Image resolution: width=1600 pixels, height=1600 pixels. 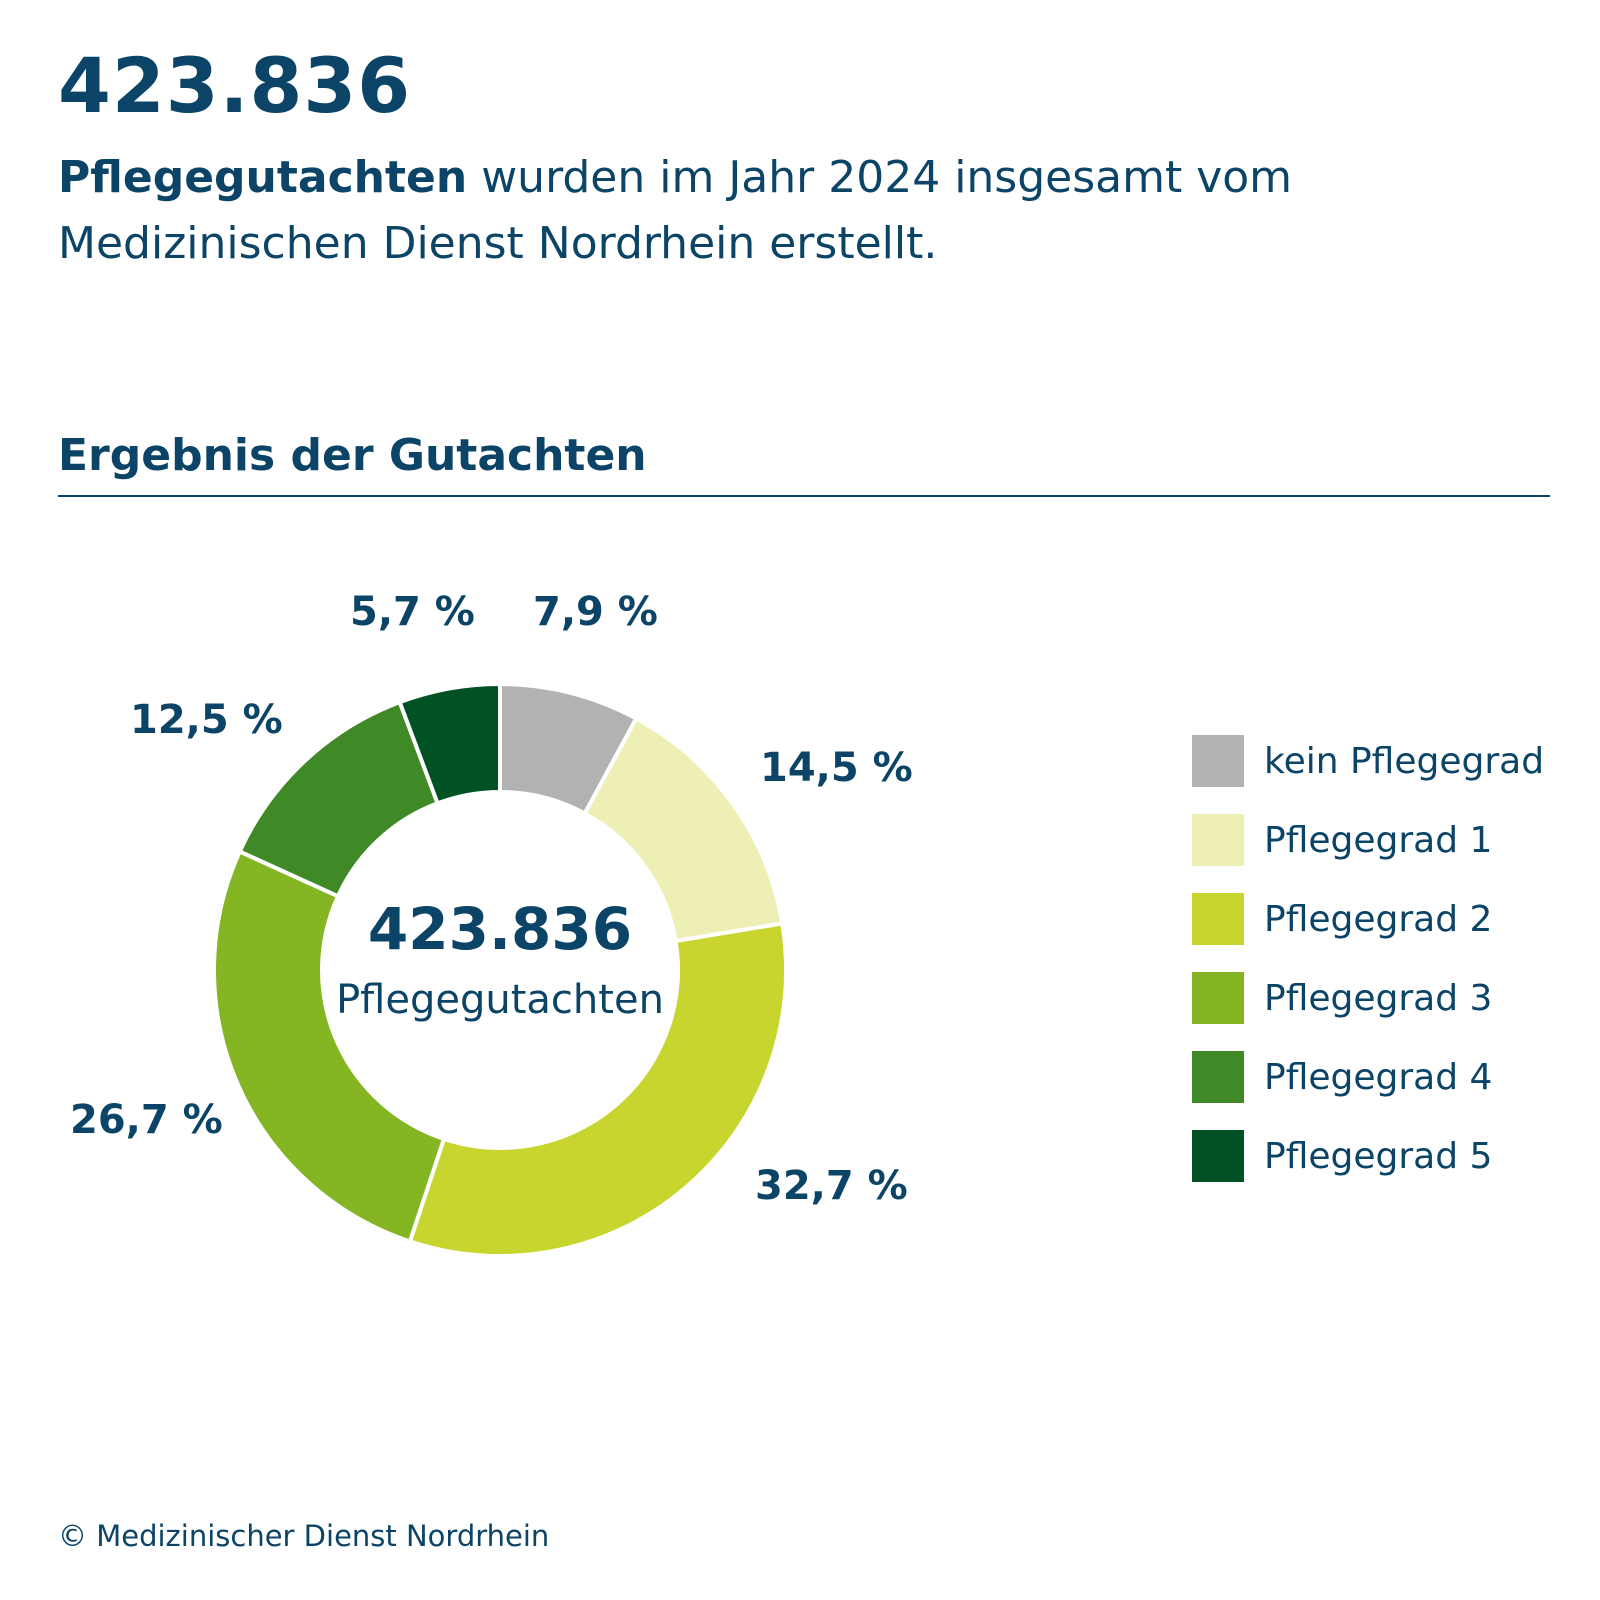 I want to click on legend-item-pflegegrad-2: Pflegegrad 2, so click(x=1368, y=919).